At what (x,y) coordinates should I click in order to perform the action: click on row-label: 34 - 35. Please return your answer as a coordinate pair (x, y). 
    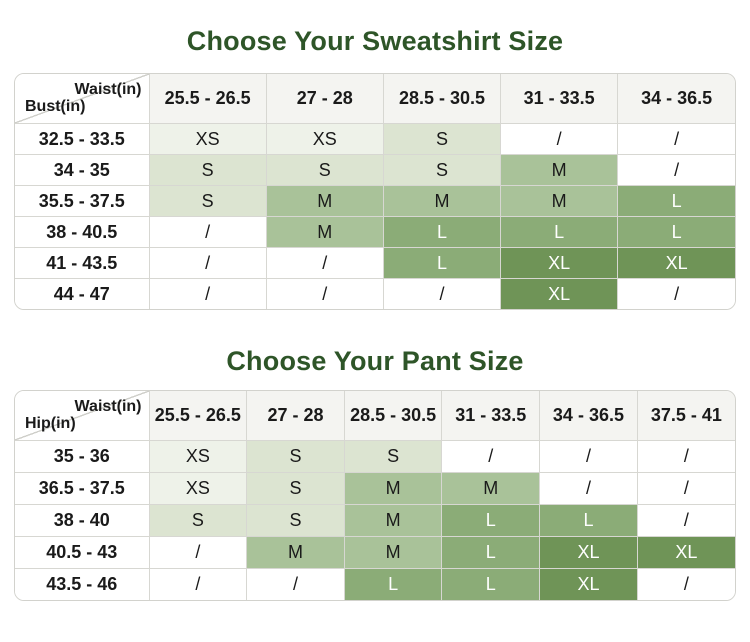
    Looking at the image, I should click on (82, 170).